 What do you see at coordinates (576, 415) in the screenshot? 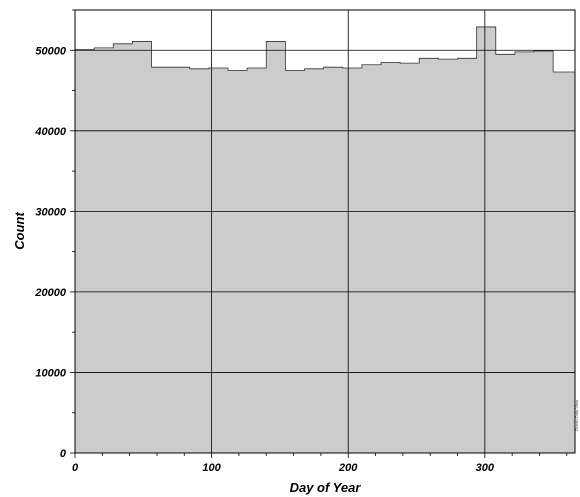
I see `watermark-text: Ocean Data View` at bounding box center [576, 415].